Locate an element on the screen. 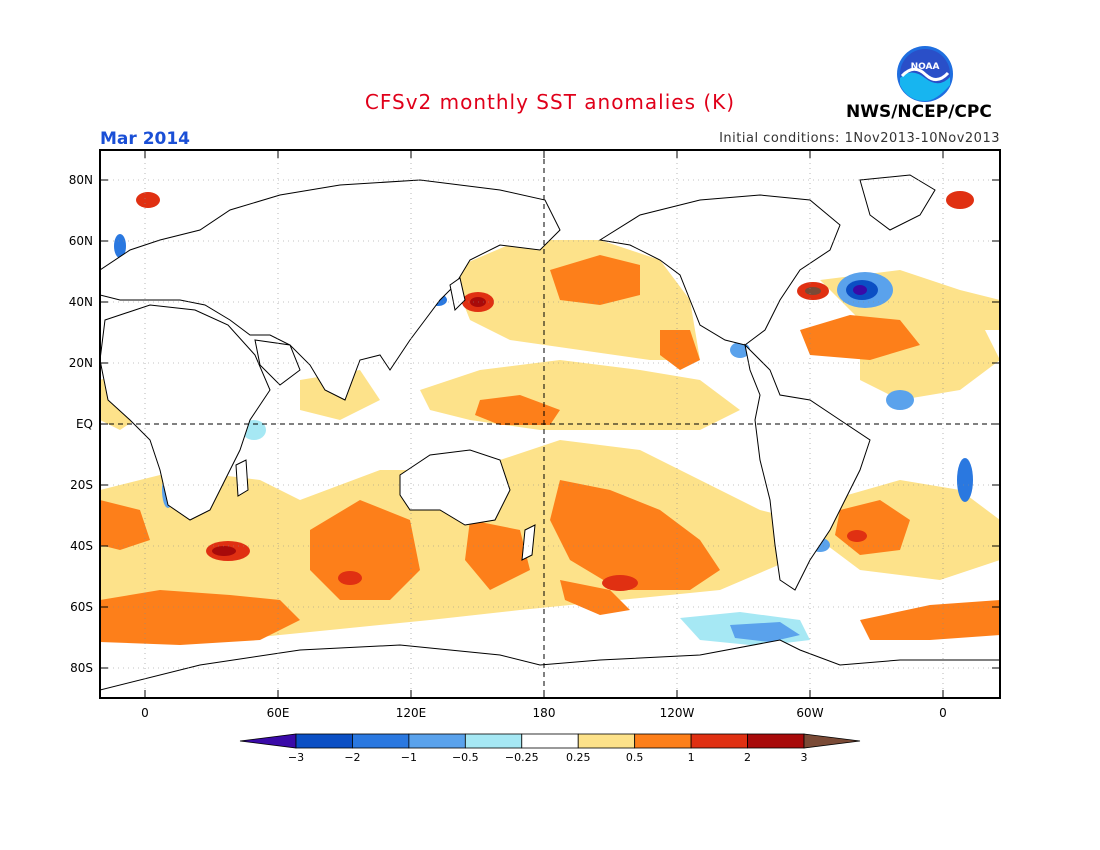 This screenshot has width=1100, height=850. logo-text: NOAA is located at coordinates (925, 67).